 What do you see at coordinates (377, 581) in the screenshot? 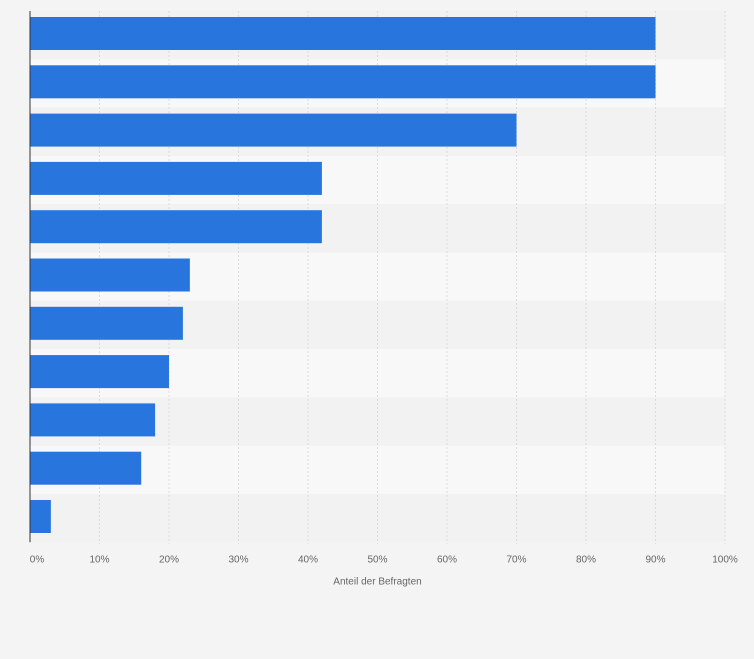
I see `x-axis-title: Anteil der Befragten` at bounding box center [377, 581].